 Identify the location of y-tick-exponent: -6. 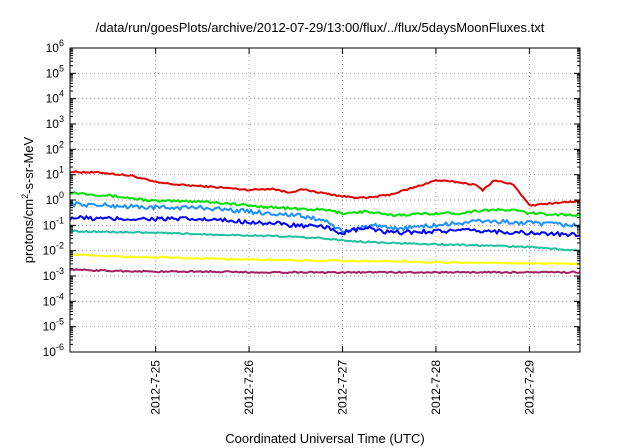
(60, 347).